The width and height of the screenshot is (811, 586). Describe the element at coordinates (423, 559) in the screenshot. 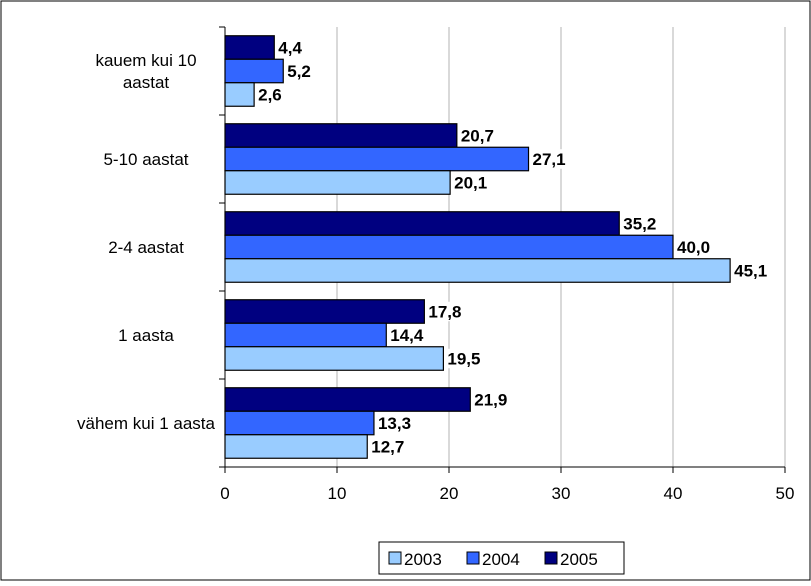

I see `legend-label-2003: 2003` at that location.